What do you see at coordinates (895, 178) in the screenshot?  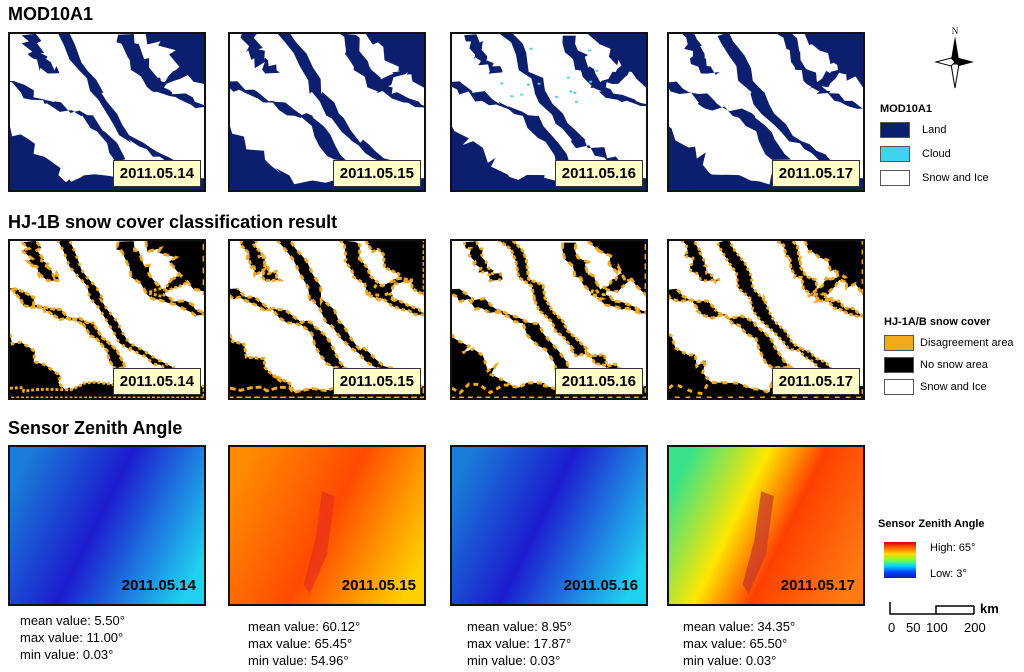 I see `snow-ice-swatch` at bounding box center [895, 178].